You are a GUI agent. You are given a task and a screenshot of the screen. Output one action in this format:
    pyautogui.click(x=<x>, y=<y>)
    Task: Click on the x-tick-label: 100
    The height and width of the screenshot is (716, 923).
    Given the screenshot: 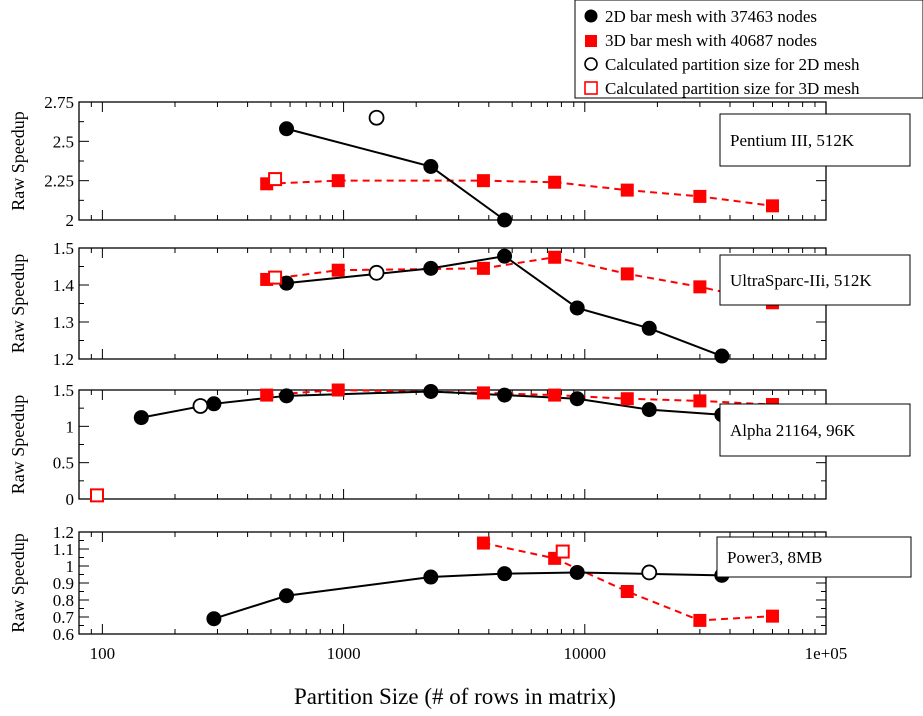 What is the action you would take?
    pyautogui.click(x=103, y=653)
    